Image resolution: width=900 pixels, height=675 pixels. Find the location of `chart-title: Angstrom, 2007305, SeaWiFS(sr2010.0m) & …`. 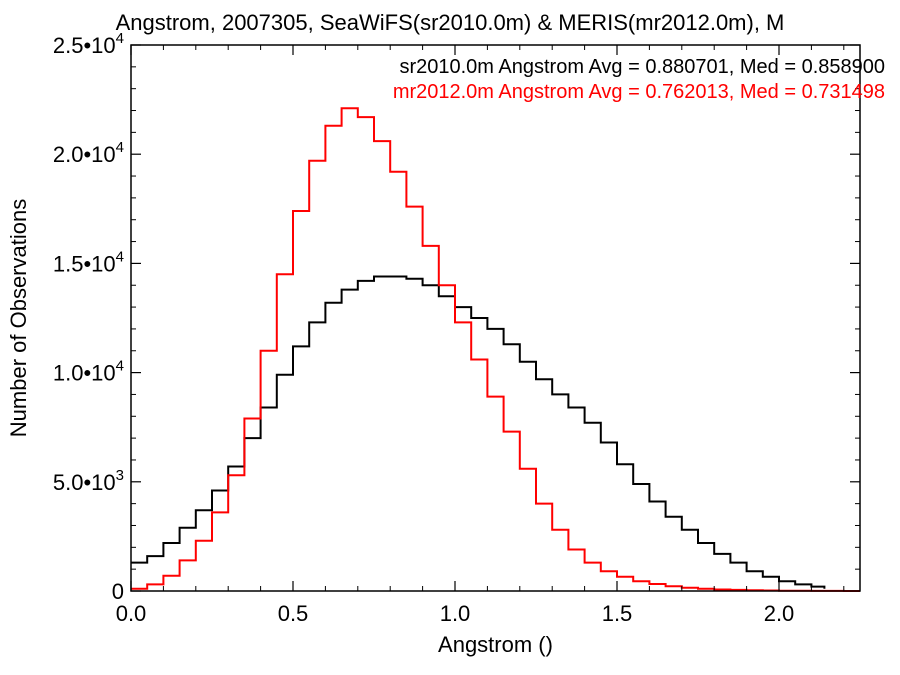

chart-title: Angstrom, 2007305, SeaWiFS(sr2010.0m) & … is located at coordinates (450, 22).